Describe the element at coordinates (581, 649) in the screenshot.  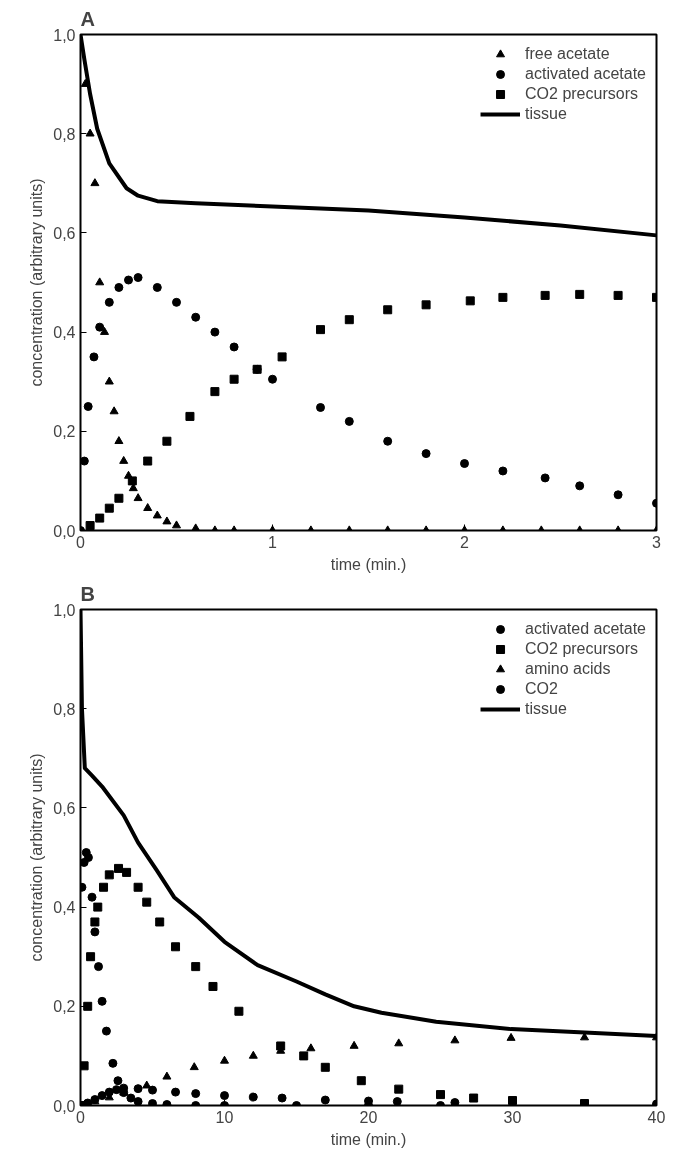
I see `legend-label: CO2 precursors` at that location.